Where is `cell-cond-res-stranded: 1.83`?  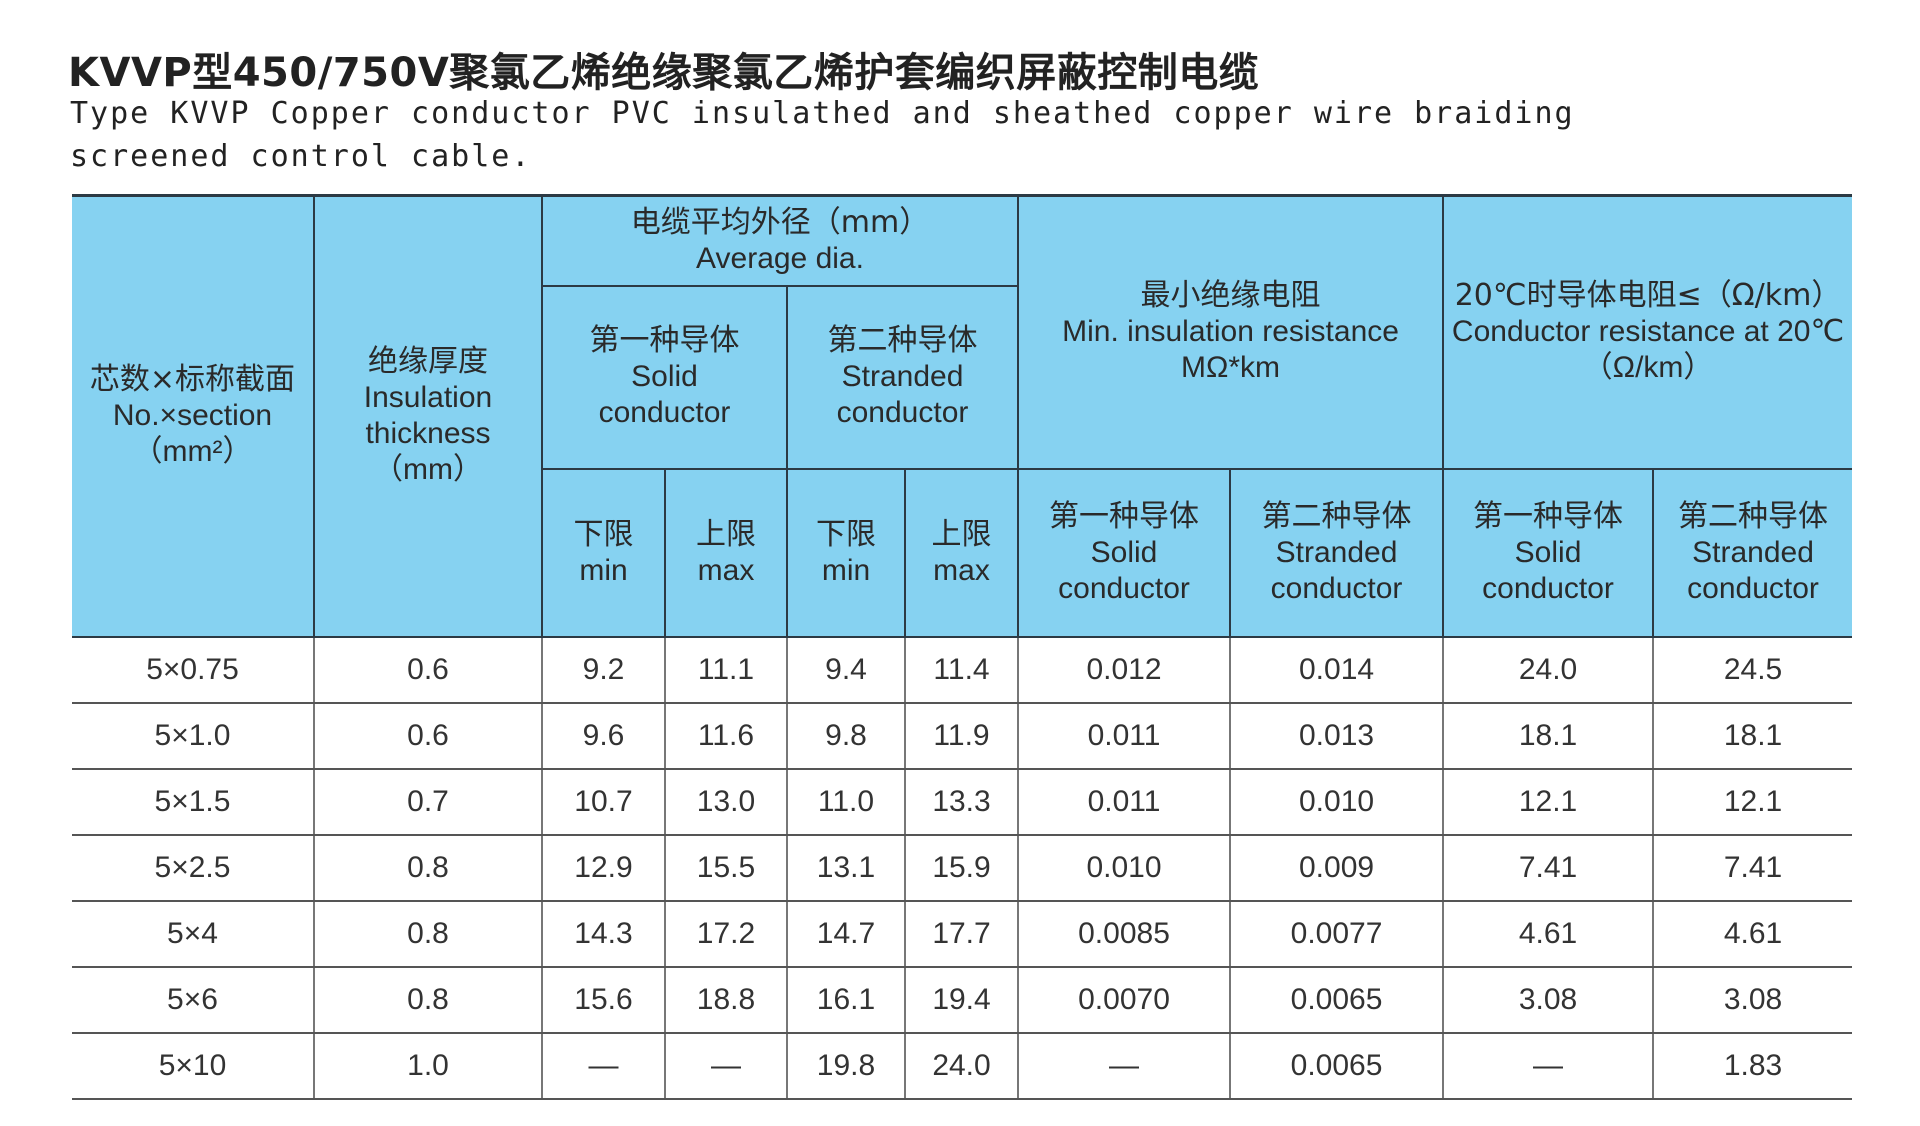 cell-cond-res-stranded: 1.83 is located at coordinates (1752, 1066).